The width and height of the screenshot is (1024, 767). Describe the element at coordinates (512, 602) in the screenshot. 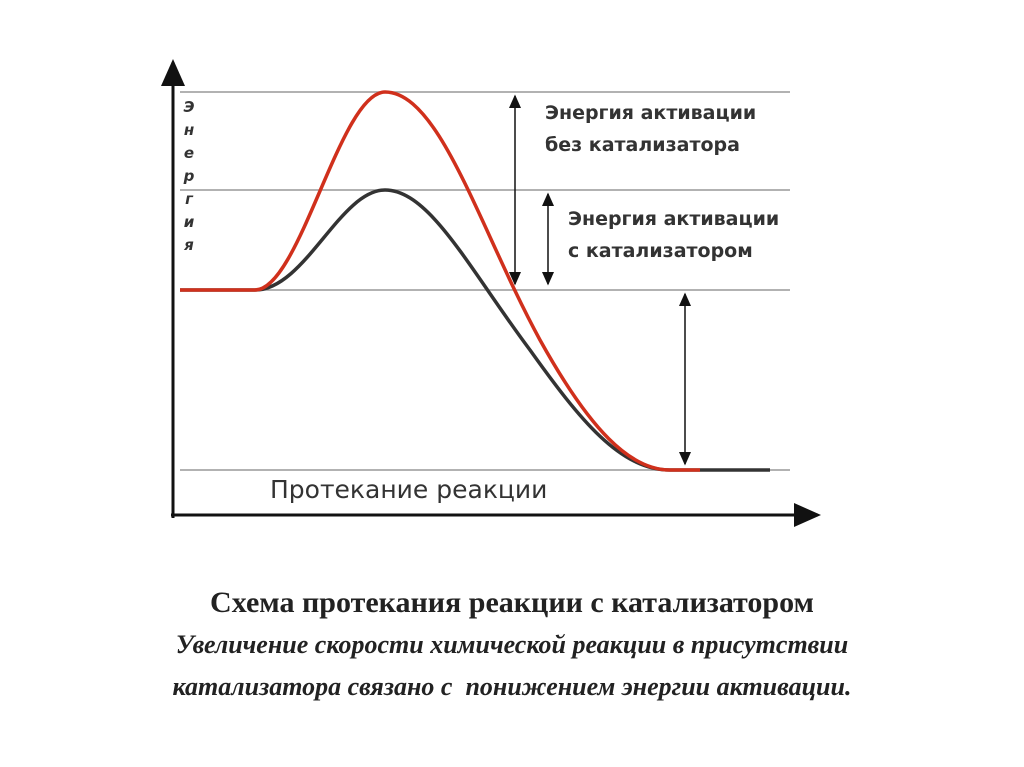

I see `caption-title: Схема протекания реакции с катализатором` at that location.